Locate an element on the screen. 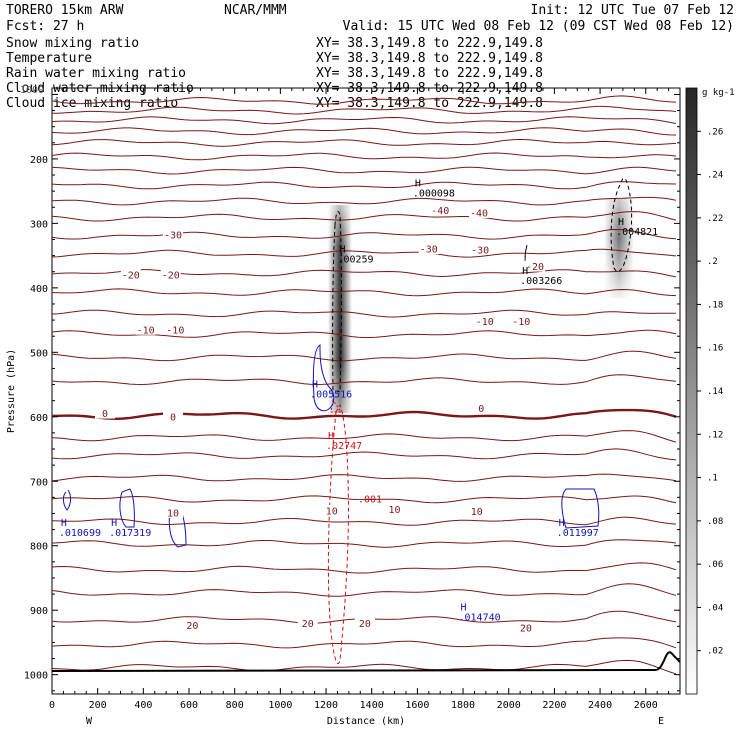 The width and height of the screenshot is (740, 740). colorbar-tick-label: .18 is located at coordinates (715, 305).